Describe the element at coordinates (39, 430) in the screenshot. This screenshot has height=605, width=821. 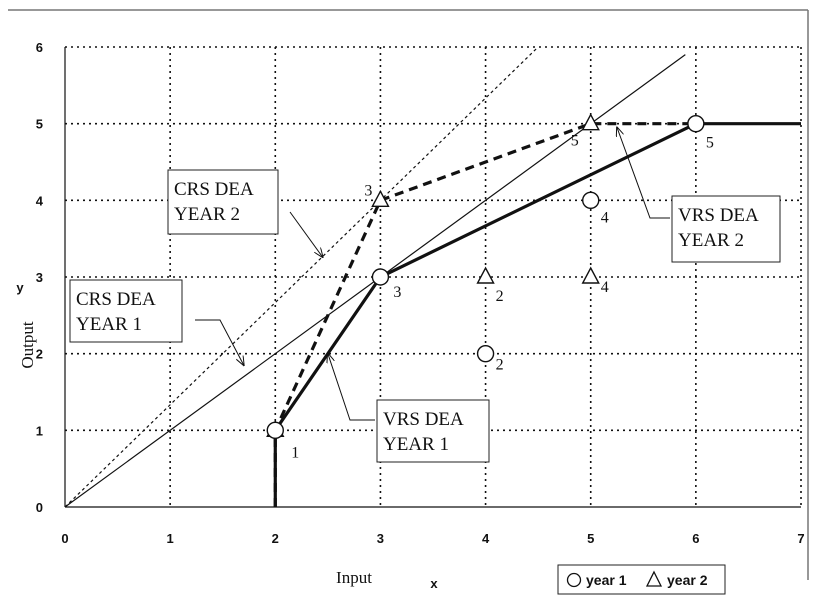
I see `y-tick-label: 1` at that location.